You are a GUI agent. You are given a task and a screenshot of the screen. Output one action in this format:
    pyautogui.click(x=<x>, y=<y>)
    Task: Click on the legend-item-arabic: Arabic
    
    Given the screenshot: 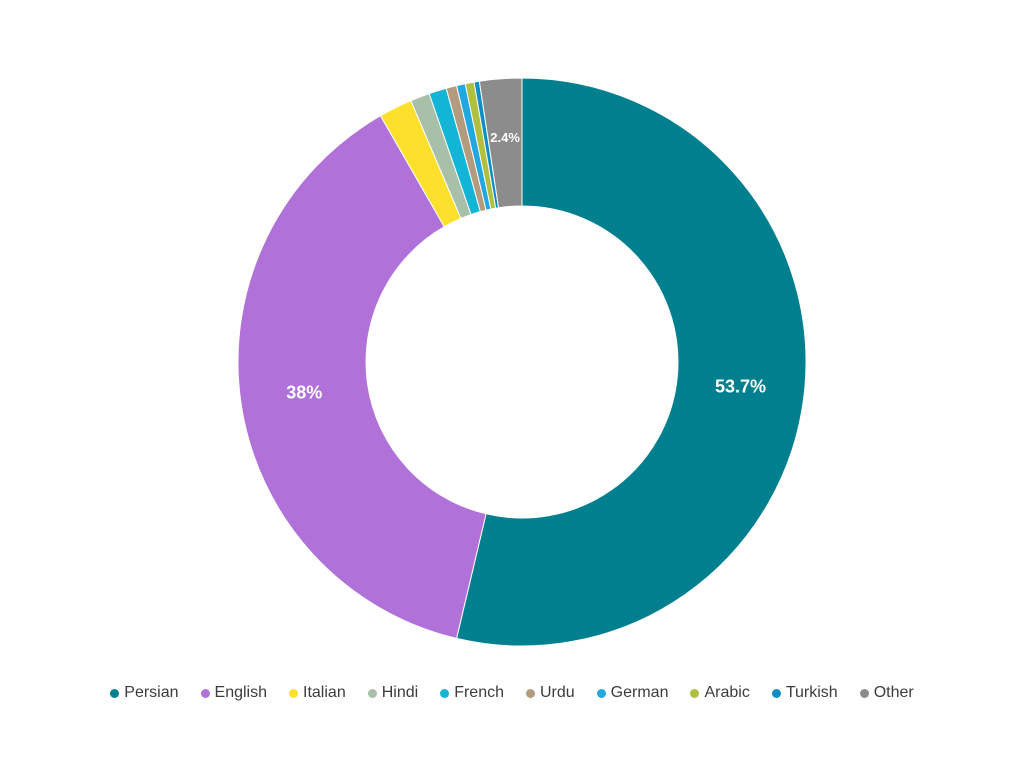 What is the action you would take?
    pyautogui.click(x=720, y=693)
    